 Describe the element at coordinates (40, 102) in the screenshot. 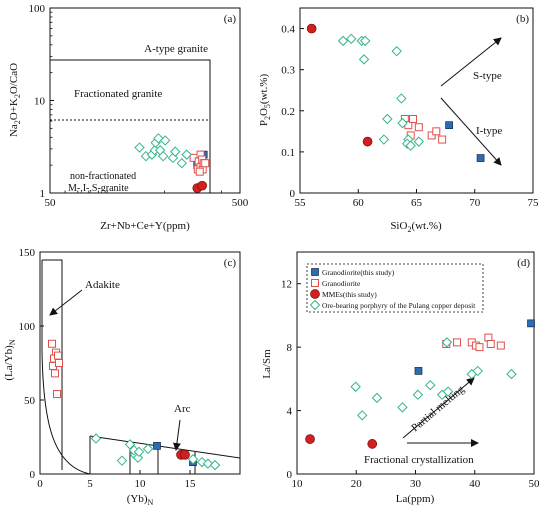

I see `y-tick-label: 10` at that location.